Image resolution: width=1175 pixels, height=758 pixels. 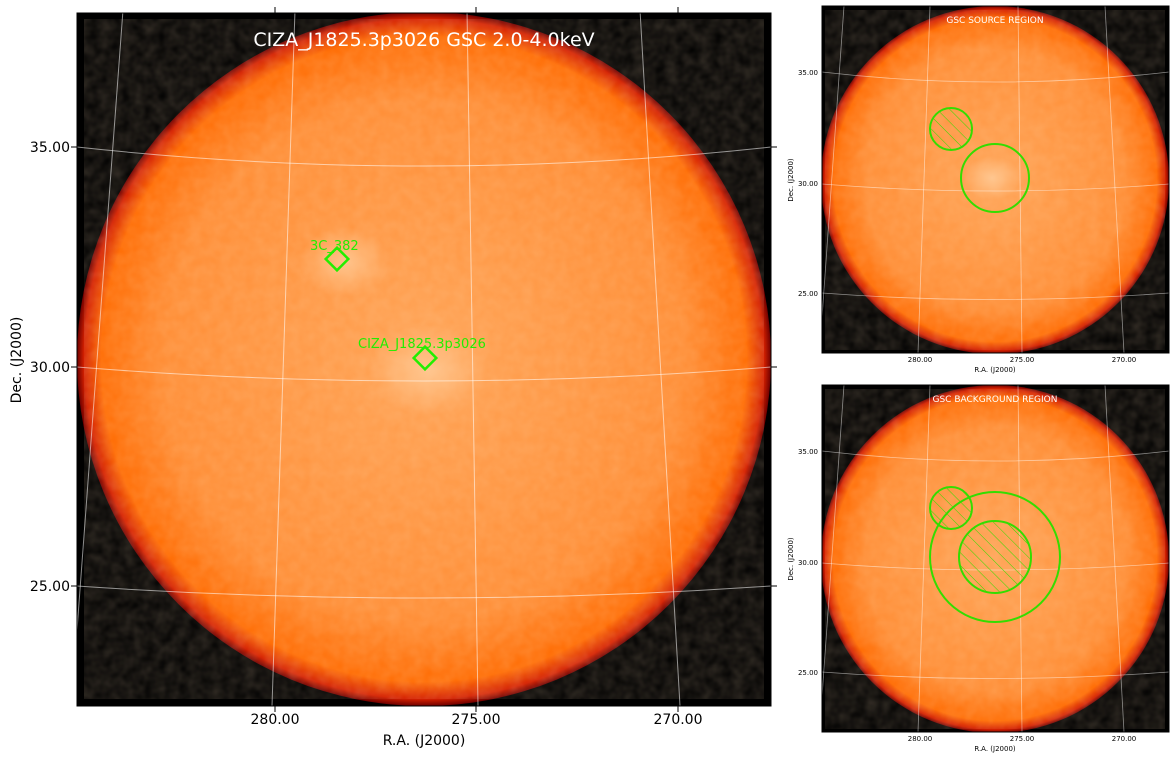 I want to click on main-source-glow-ciza, so click(x=428, y=370).